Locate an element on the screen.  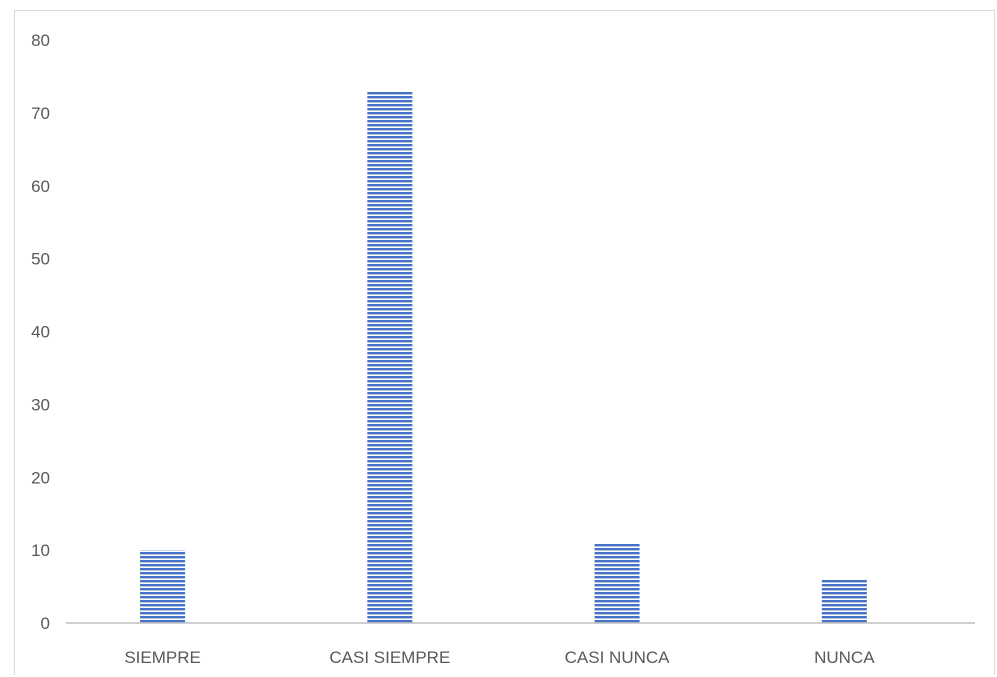
x-tick-label: SIEMPRE is located at coordinates (162, 657).